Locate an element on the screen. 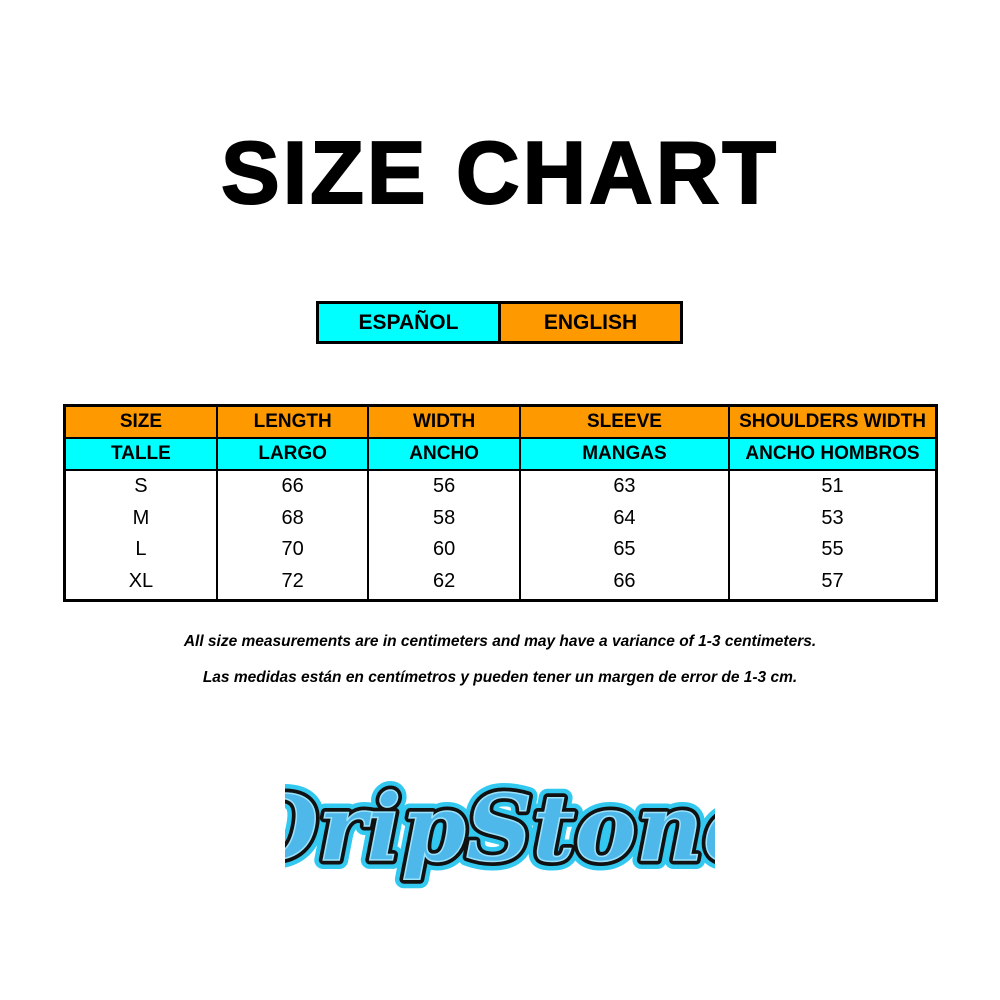 This screenshot has height=1000, width=1000. table-cell: 55 is located at coordinates (833, 550).